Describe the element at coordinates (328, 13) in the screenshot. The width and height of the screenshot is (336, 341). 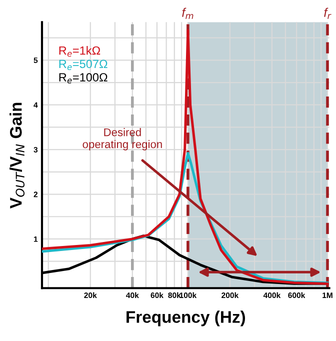
I see `ref-line-label: f$_{r}$` at that location.